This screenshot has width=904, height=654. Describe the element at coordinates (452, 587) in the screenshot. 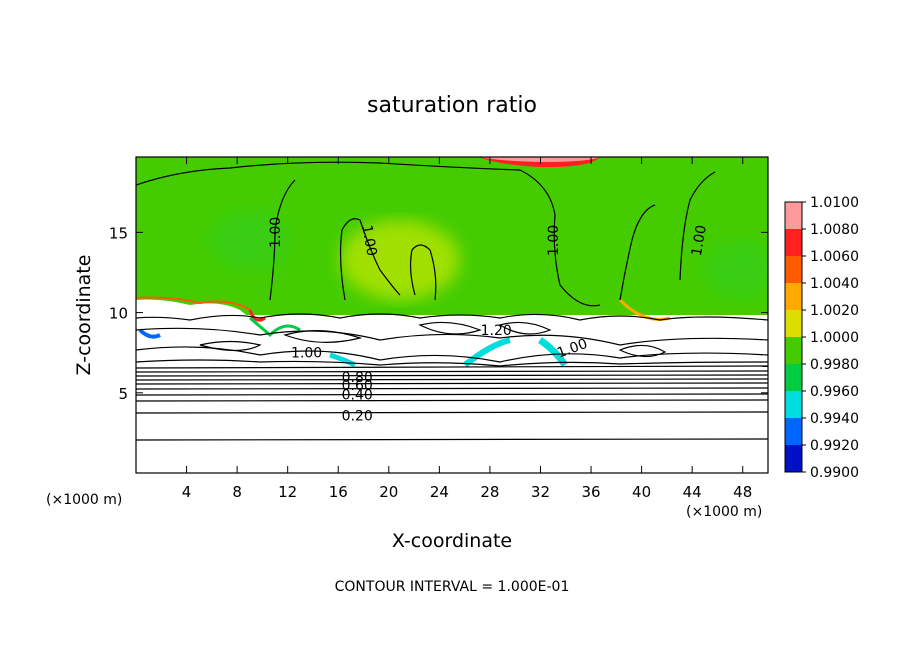

I see `contour-interval-note: CONTOUR INTERVAL = 1.000E-01` at that location.